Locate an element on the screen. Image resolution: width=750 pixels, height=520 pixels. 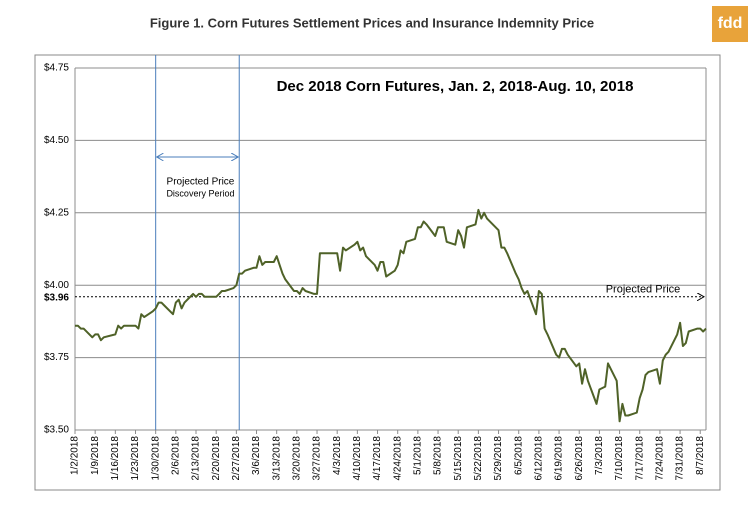
x-tick-label: 5/15/2018 is located at coordinates (458, 458).